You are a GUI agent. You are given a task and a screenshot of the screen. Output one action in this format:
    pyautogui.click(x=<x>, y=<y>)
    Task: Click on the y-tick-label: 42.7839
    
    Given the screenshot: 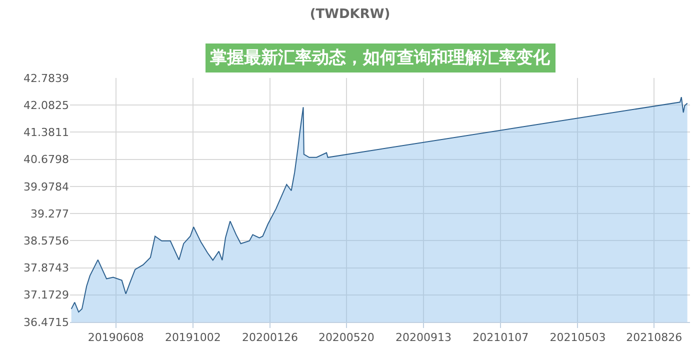 What is the action you would take?
    pyautogui.click(x=46, y=78)
    